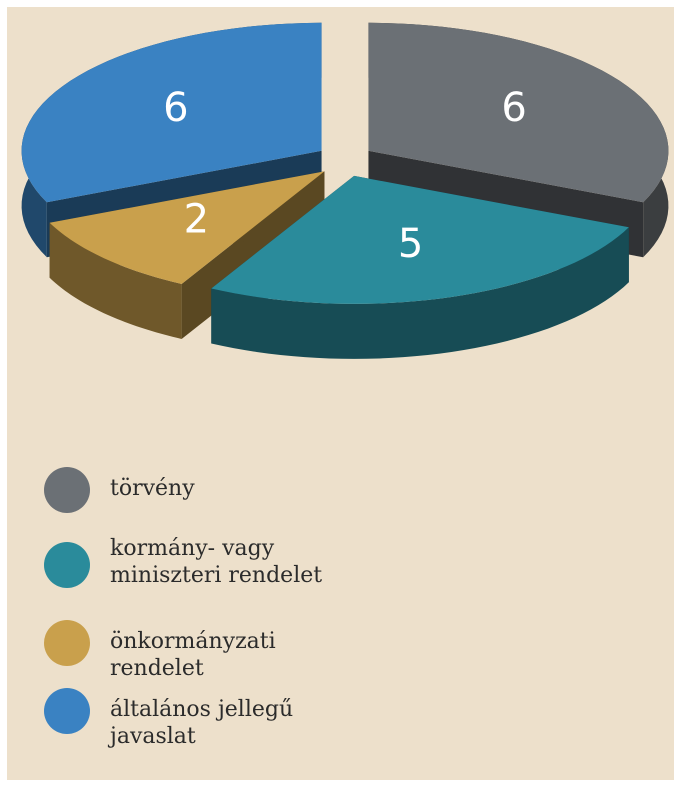 This screenshot has width=681, height=787. What do you see at coordinates (410, 244) in the screenshot?
I see `value-label: 5` at bounding box center [410, 244].